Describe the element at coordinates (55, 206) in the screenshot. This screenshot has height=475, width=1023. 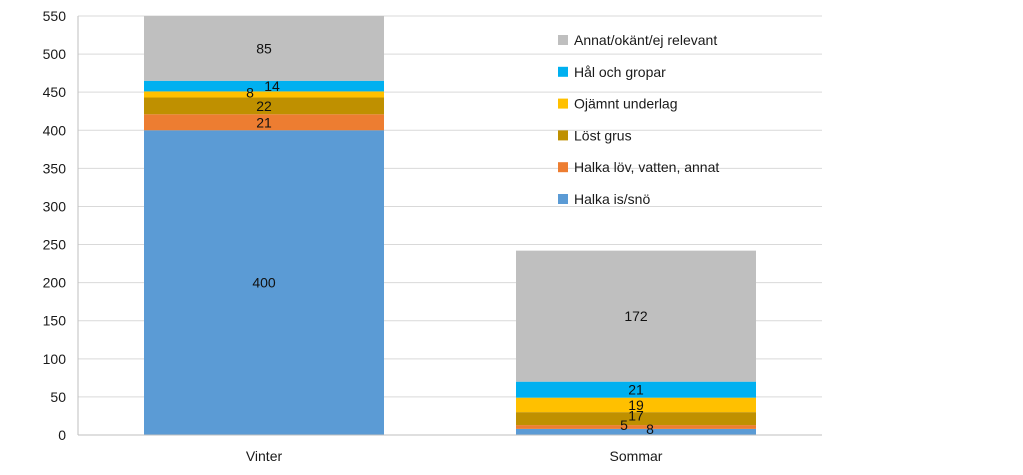
I see `y-tick-label: 300` at that location.